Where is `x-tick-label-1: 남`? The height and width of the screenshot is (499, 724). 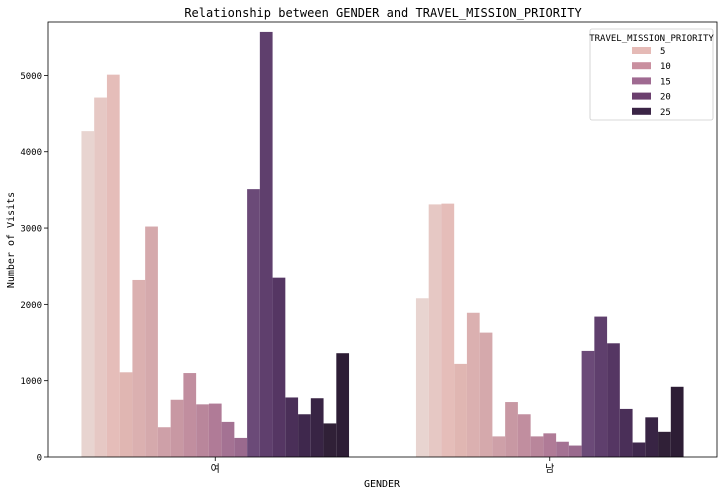
x-tick-label-1: 남 is located at coordinates (549, 469).